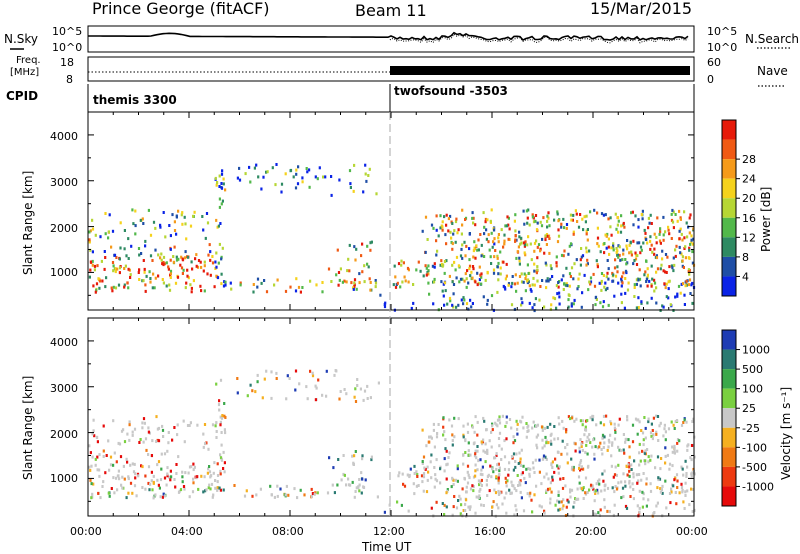  What do you see at coordinates (388, 36) in the screenshot?
I see `nsky-trace` at bounding box center [388, 36].